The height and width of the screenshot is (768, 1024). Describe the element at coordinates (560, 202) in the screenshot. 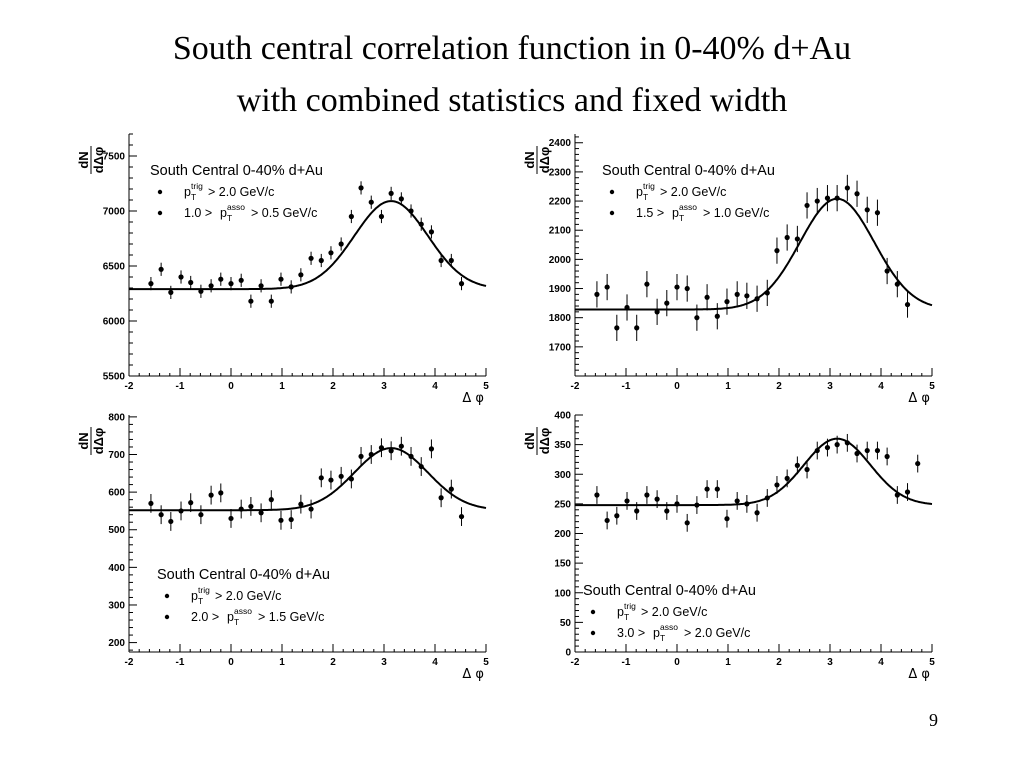

I see `y-tick-label: 2200` at that location.